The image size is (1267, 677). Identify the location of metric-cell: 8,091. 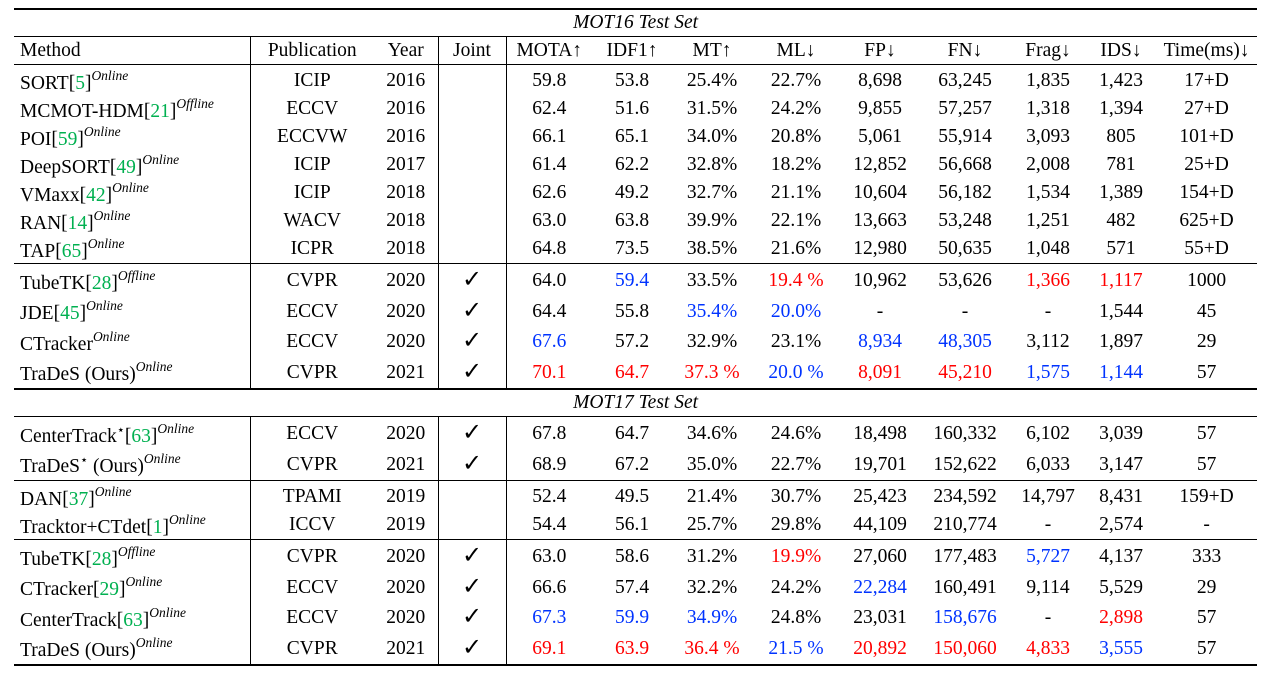
(880, 372).